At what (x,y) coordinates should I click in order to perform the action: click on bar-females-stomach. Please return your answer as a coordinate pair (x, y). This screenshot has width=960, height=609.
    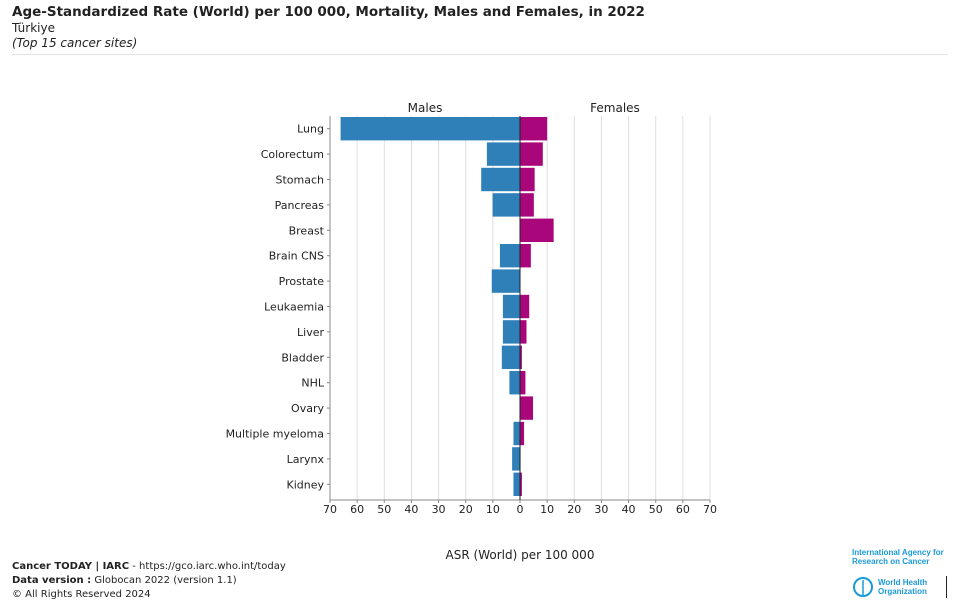
    Looking at the image, I should click on (527, 179).